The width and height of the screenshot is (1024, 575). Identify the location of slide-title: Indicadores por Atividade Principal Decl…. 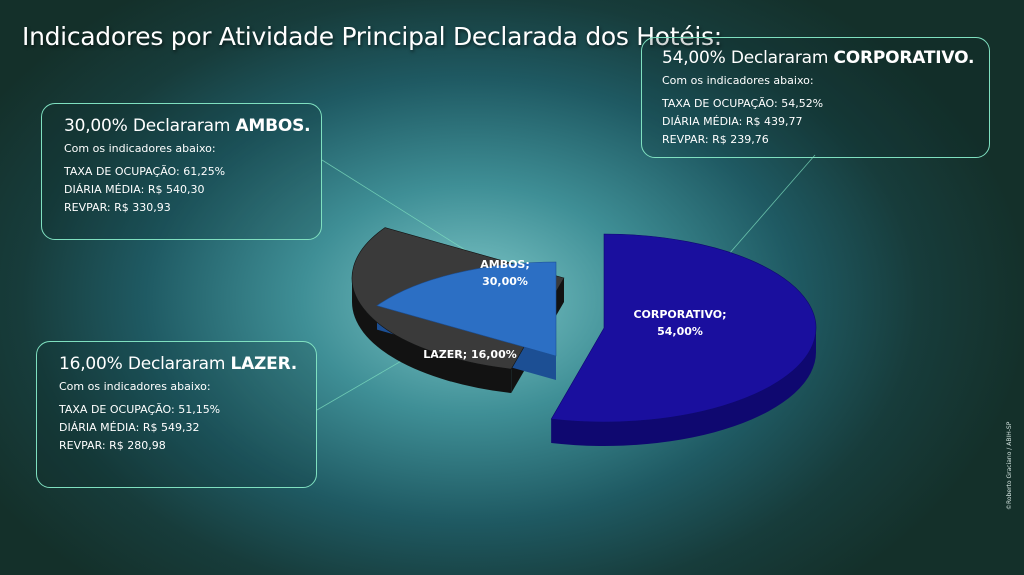
(372, 36).